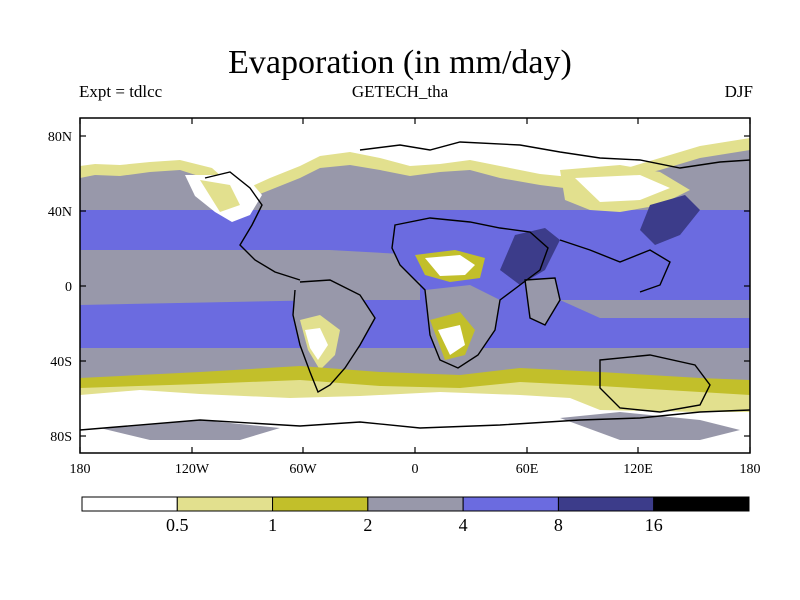 This screenshot has height=600, width=800. What do you see at coordinates (654, 525) in the screenshot?
I see `colorbar-label: 16` at bounding box center [654, 525].